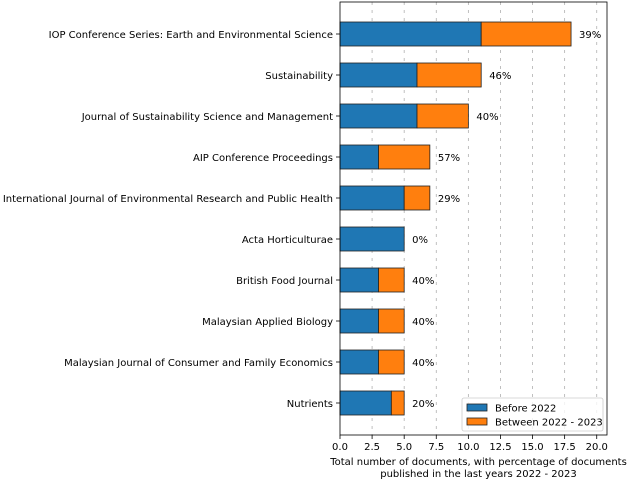 This screenshot has height=494, width=631. Describe the element at coordinates (372, 447) in the screenshot. I see `x-tick-label: 2.5` at that location.